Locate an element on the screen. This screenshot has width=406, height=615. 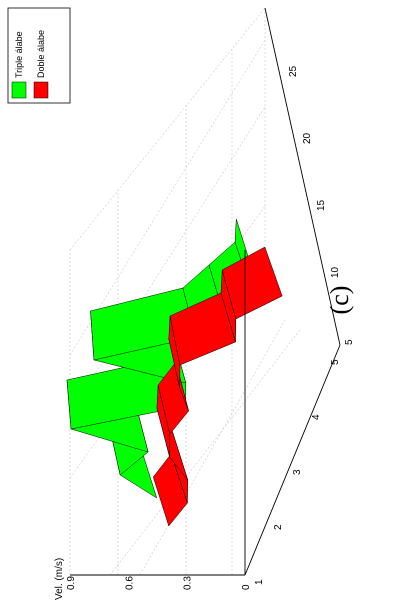
legend-swatch-doble is located at coordinates (41, 90).